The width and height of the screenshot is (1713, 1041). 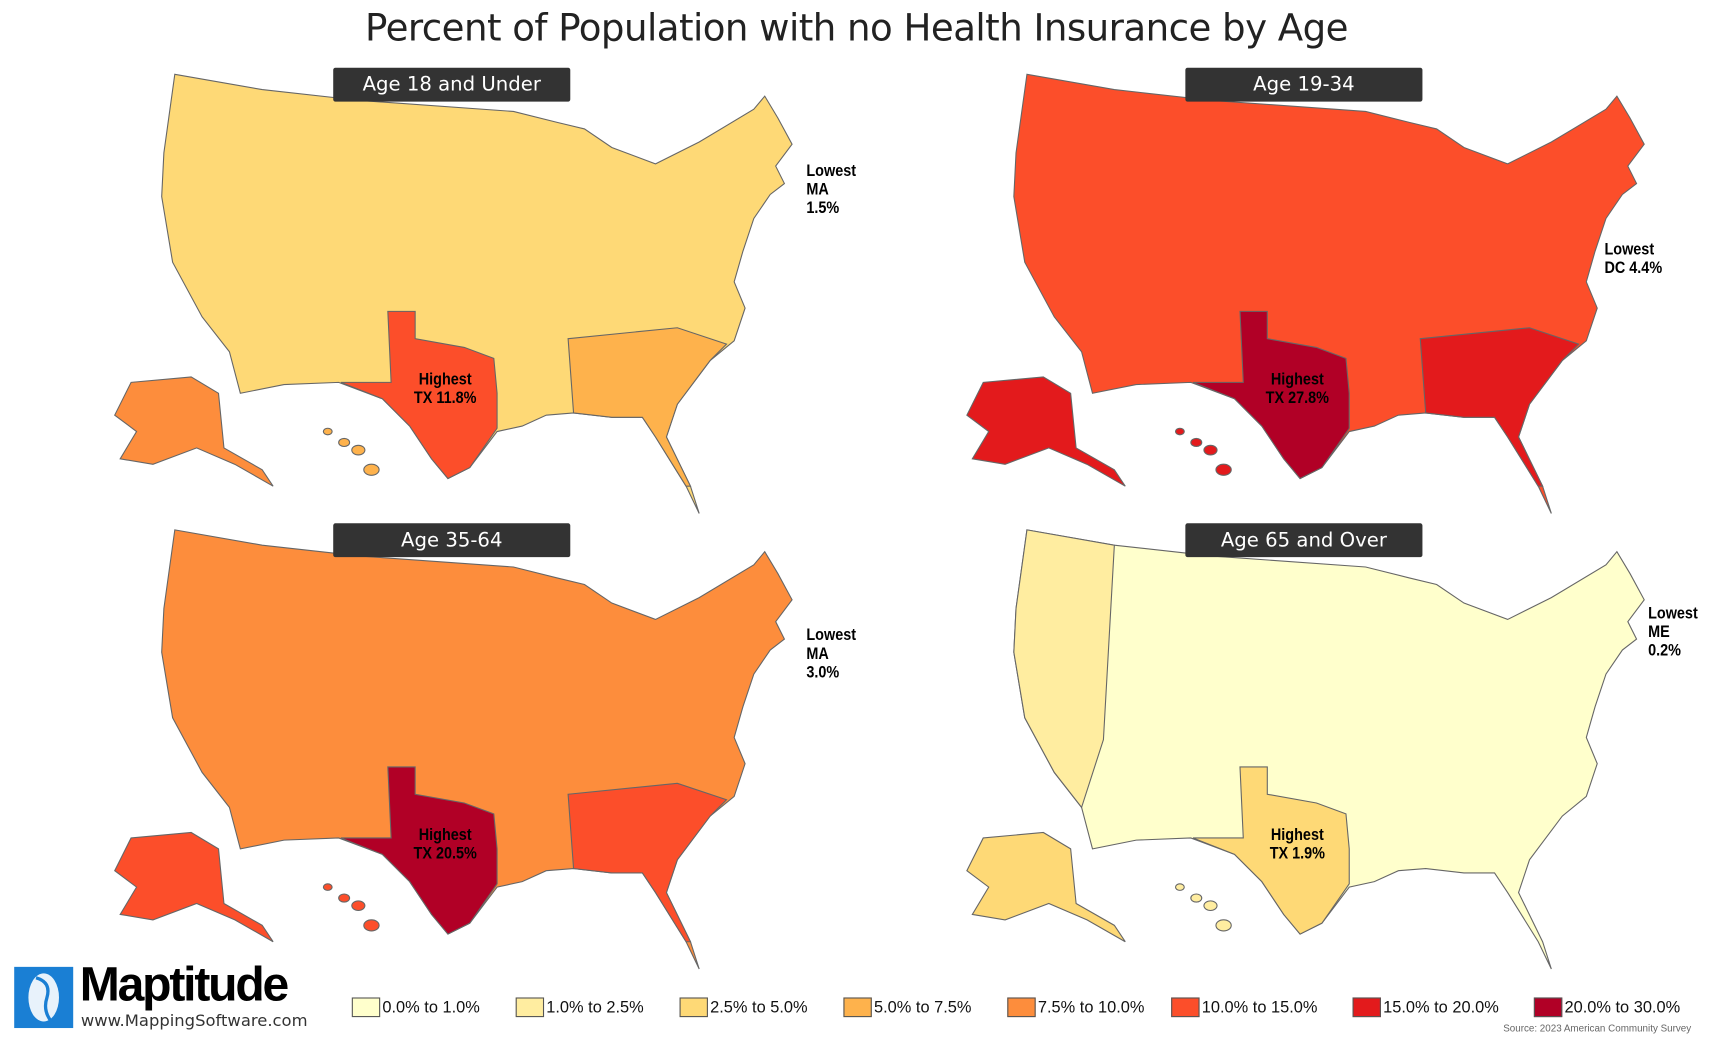 I want to click on source-note: Source: 2023 American Community Survey, so click(x=1597, y=1028).